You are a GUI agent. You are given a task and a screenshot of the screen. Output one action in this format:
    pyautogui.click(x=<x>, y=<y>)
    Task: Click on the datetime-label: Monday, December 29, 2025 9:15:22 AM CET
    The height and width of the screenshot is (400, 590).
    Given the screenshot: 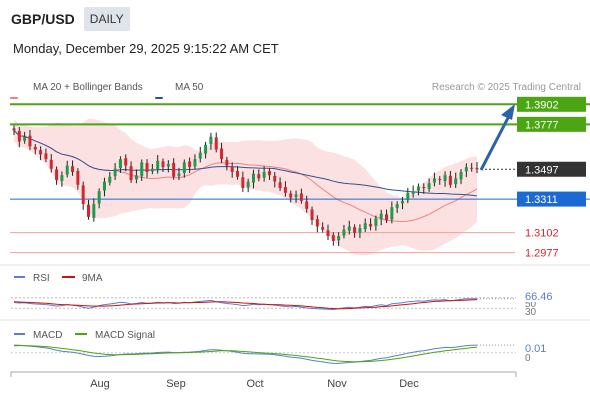 What is the action you would take?
    pyautogui.click(x=146, y=48)
    